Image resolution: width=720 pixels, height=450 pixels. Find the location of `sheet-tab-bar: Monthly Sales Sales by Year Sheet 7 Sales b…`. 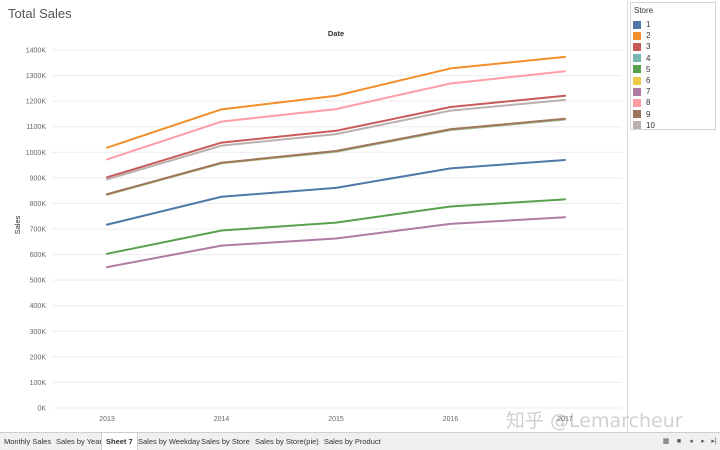

sheet-tab-bar: Monthly Sales Sales by Year Sheet 7 Sales b… is located at coordinates (360, 441).